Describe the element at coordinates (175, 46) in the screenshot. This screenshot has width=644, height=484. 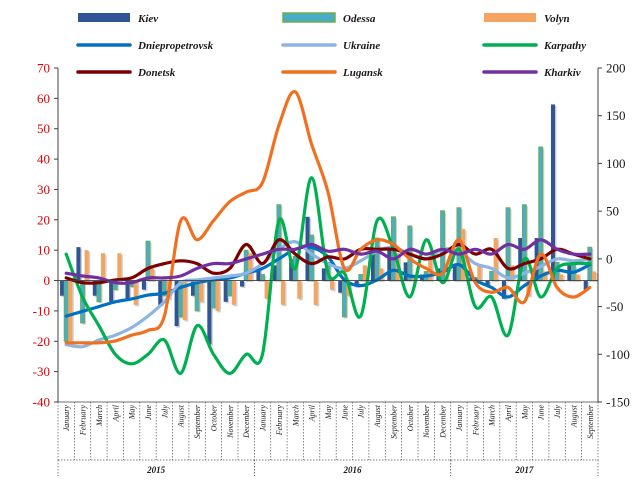
I see `legend-label-dniepropetrovsk: Dniepropetrovsk` at that location.